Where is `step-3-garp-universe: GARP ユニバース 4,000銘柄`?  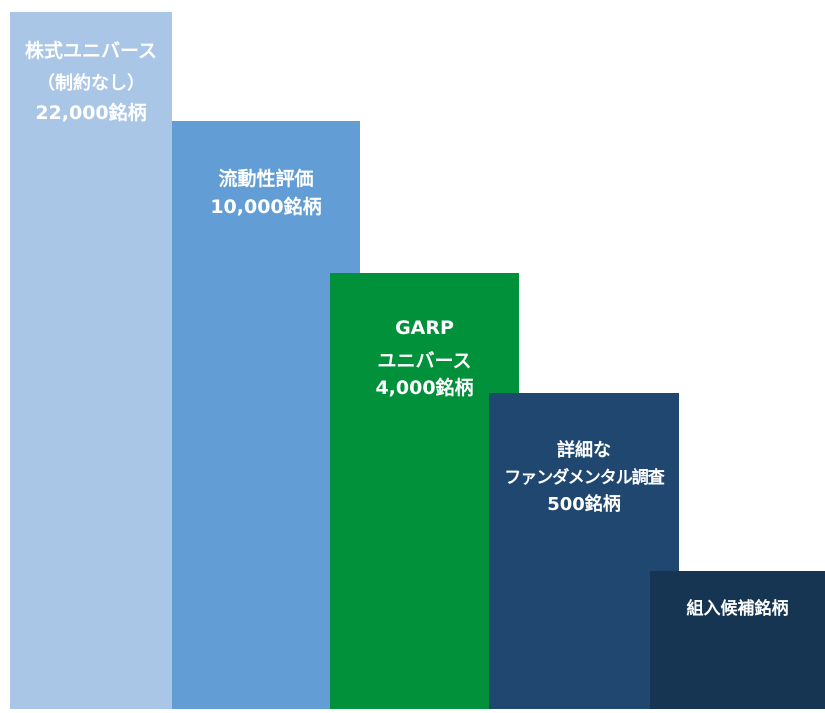
step-3-garp-universe: GARP ユニバース 4,000銘柄 is located at coordinates (424, 491).